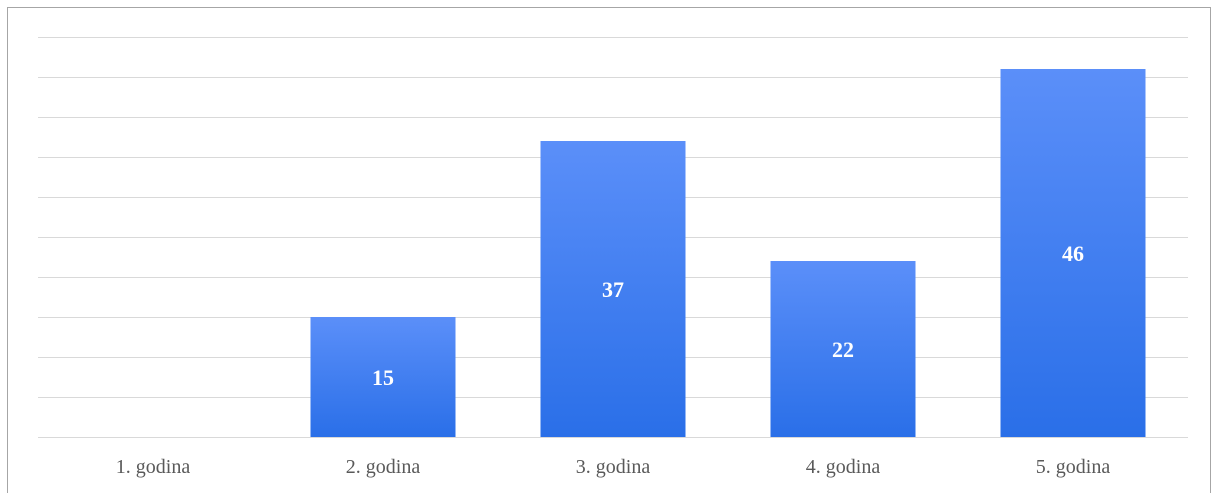  Describe the element at coordinates (153, 467) in the screenshot. I see `x-tick-label-1: 1. godina` at that location.